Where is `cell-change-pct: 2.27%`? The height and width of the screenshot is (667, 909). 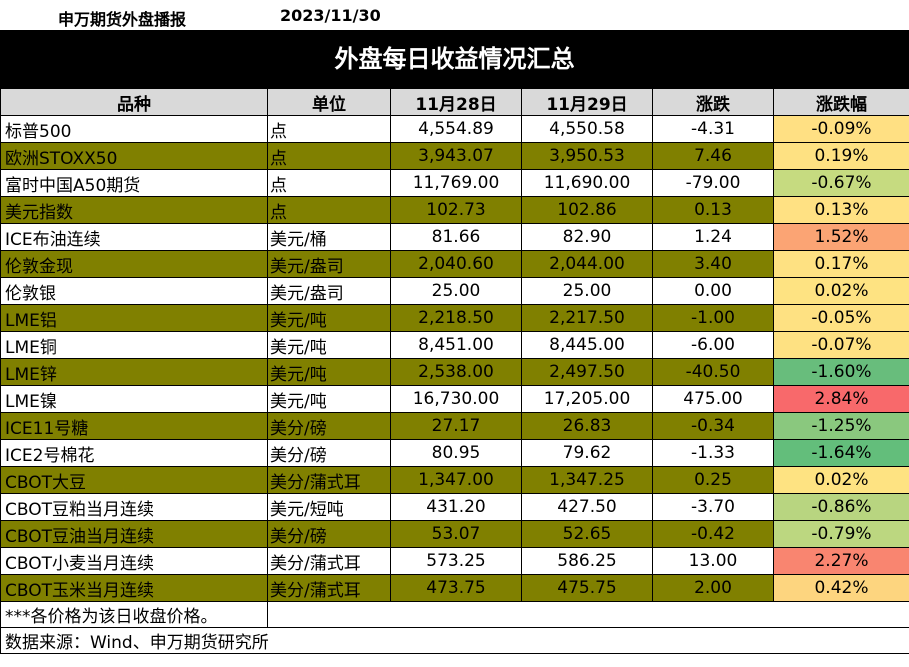
cell-change-pct: 2.27% is located at coordinates (841, 561).